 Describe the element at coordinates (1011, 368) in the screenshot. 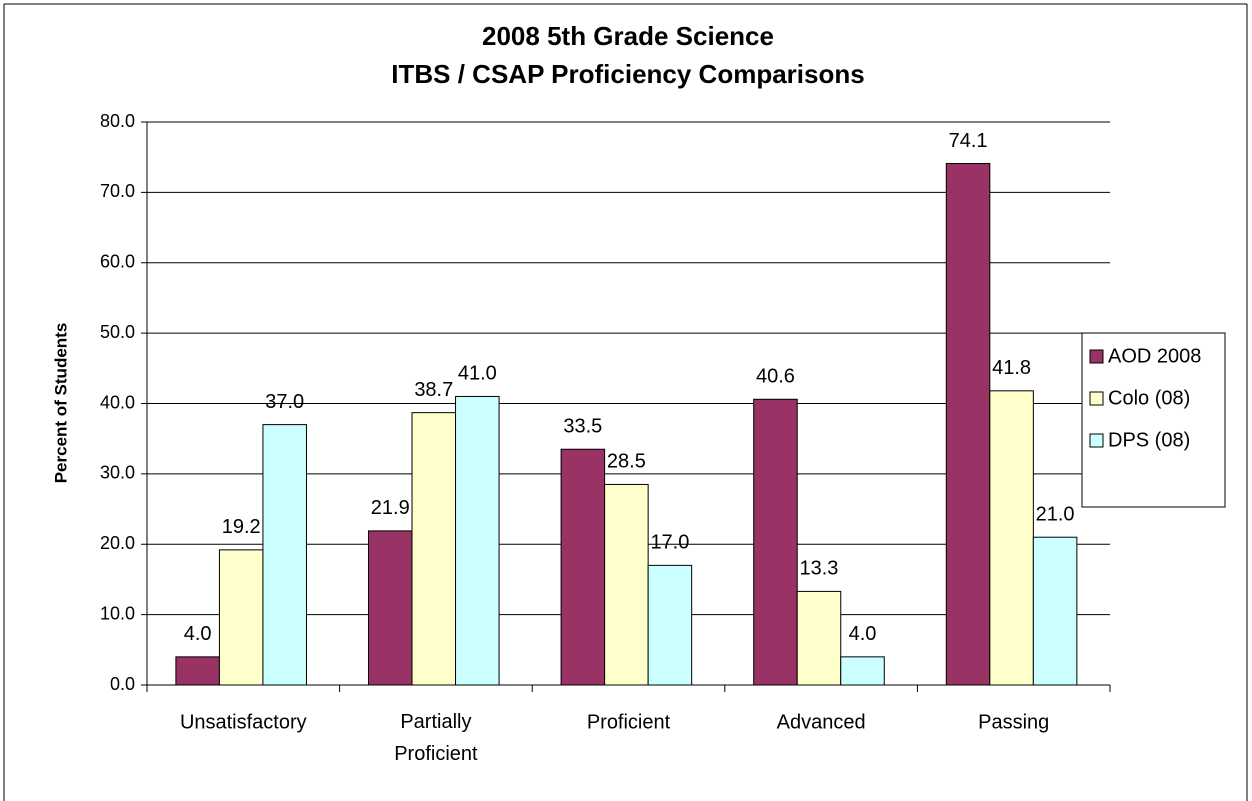

I see `data-label: 41.8` at that location.